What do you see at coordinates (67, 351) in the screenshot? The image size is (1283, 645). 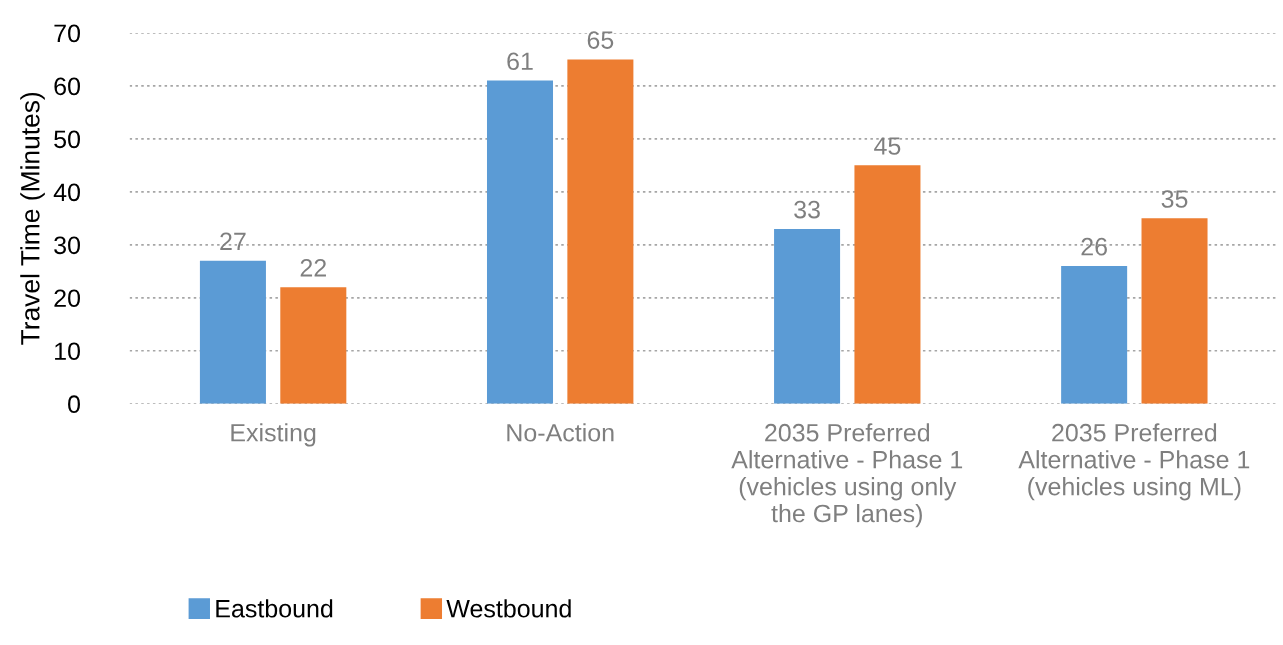 I see `y-tick-label: 10` at bounding box center [67, 351].